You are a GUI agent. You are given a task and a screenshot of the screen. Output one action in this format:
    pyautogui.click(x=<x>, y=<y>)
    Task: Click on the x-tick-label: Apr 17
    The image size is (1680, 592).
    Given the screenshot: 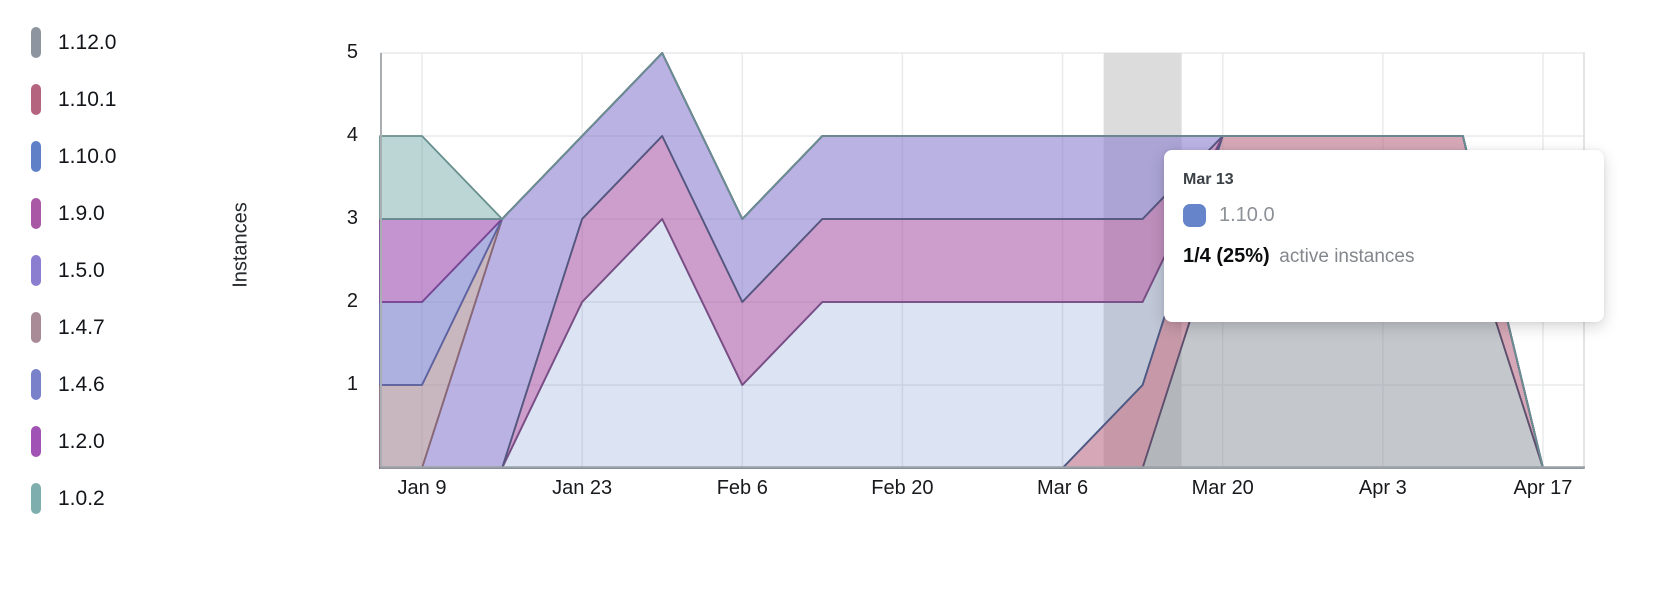 What is the action you would take?
    pyautogui.click(x=1543, y=488)
    